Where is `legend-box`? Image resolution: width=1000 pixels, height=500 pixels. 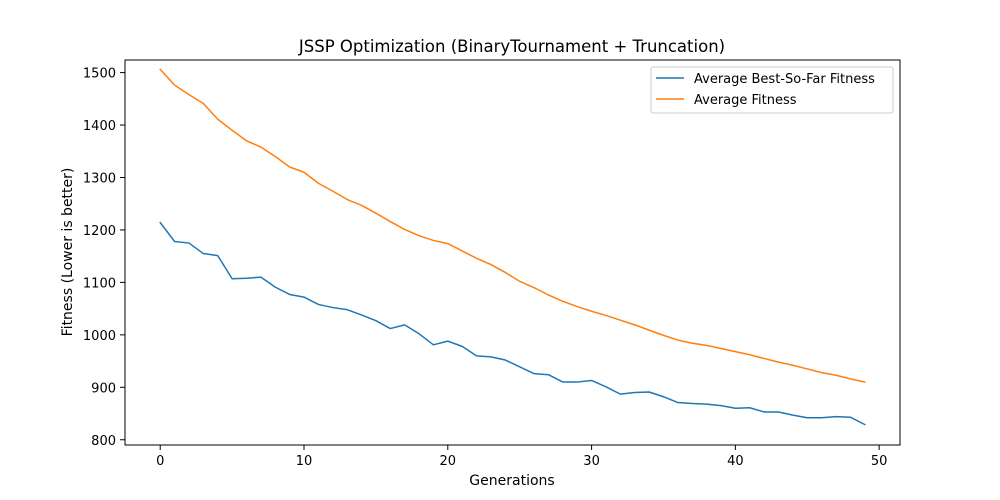
legend-box is located at coordinates (772, 90).